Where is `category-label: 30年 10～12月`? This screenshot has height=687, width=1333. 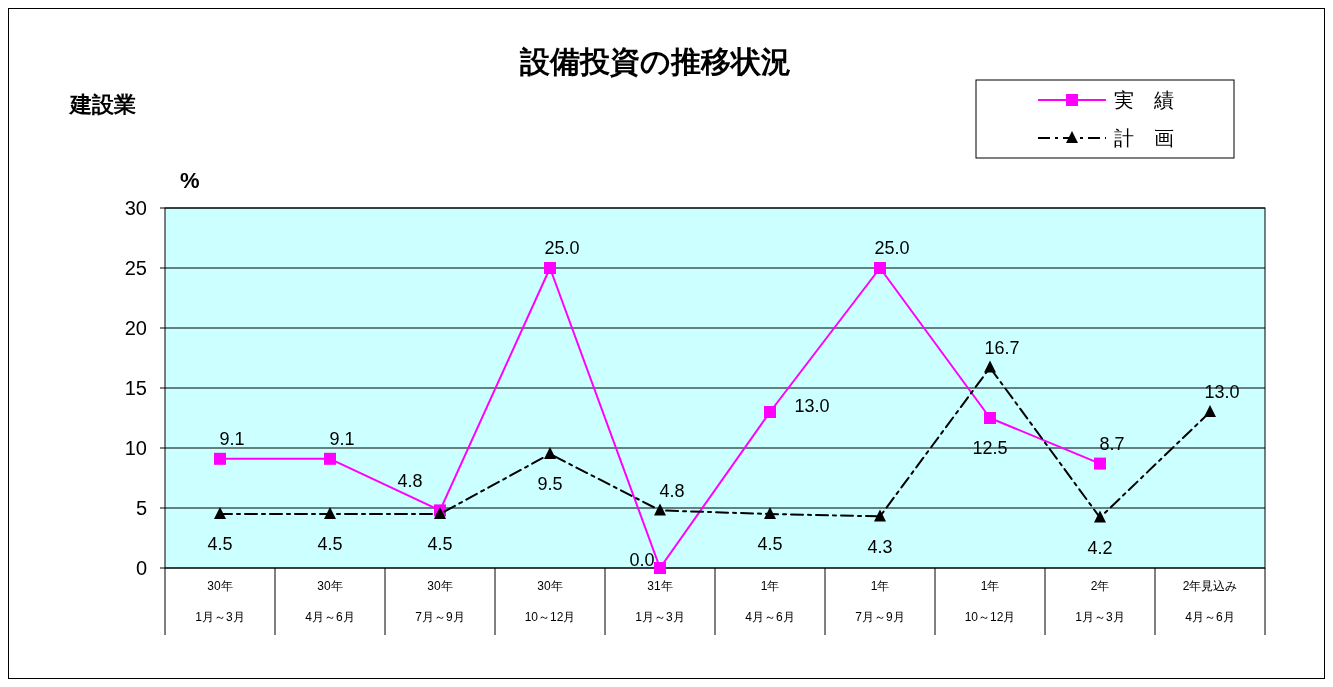
category-label: 30年 10～12月 is located at coordinates (550, 601).